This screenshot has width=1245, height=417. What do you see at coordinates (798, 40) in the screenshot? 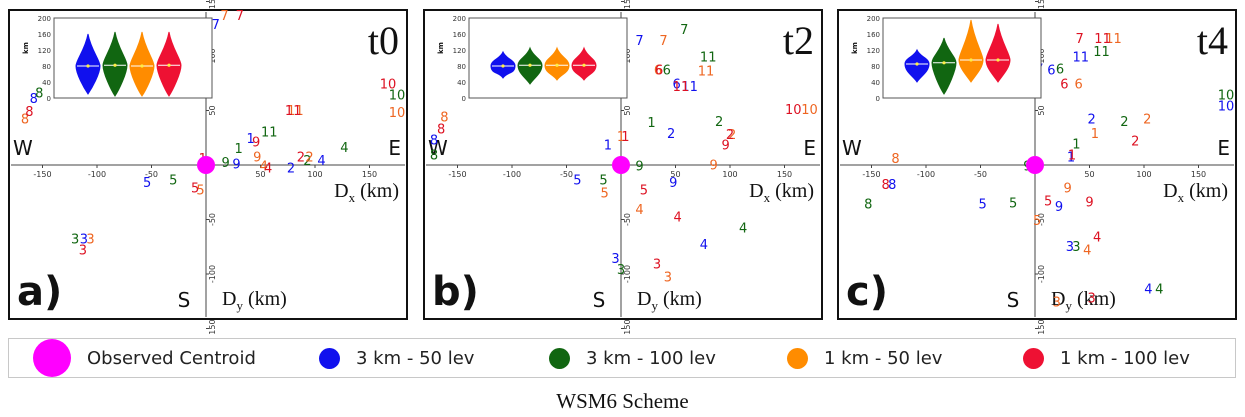
I see `time-label: t2` at bounding box center [798, 40].